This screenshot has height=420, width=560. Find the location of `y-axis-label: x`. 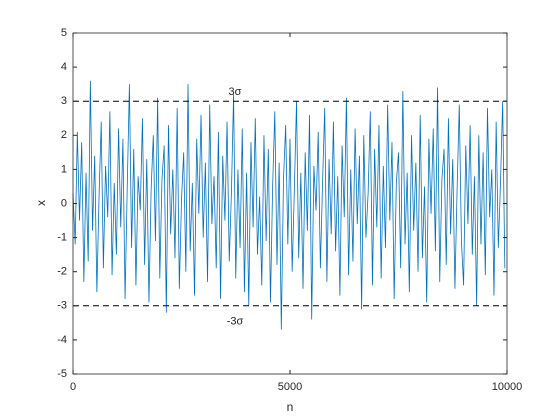

y-axis-label: x is located at coordinates (41, 203).